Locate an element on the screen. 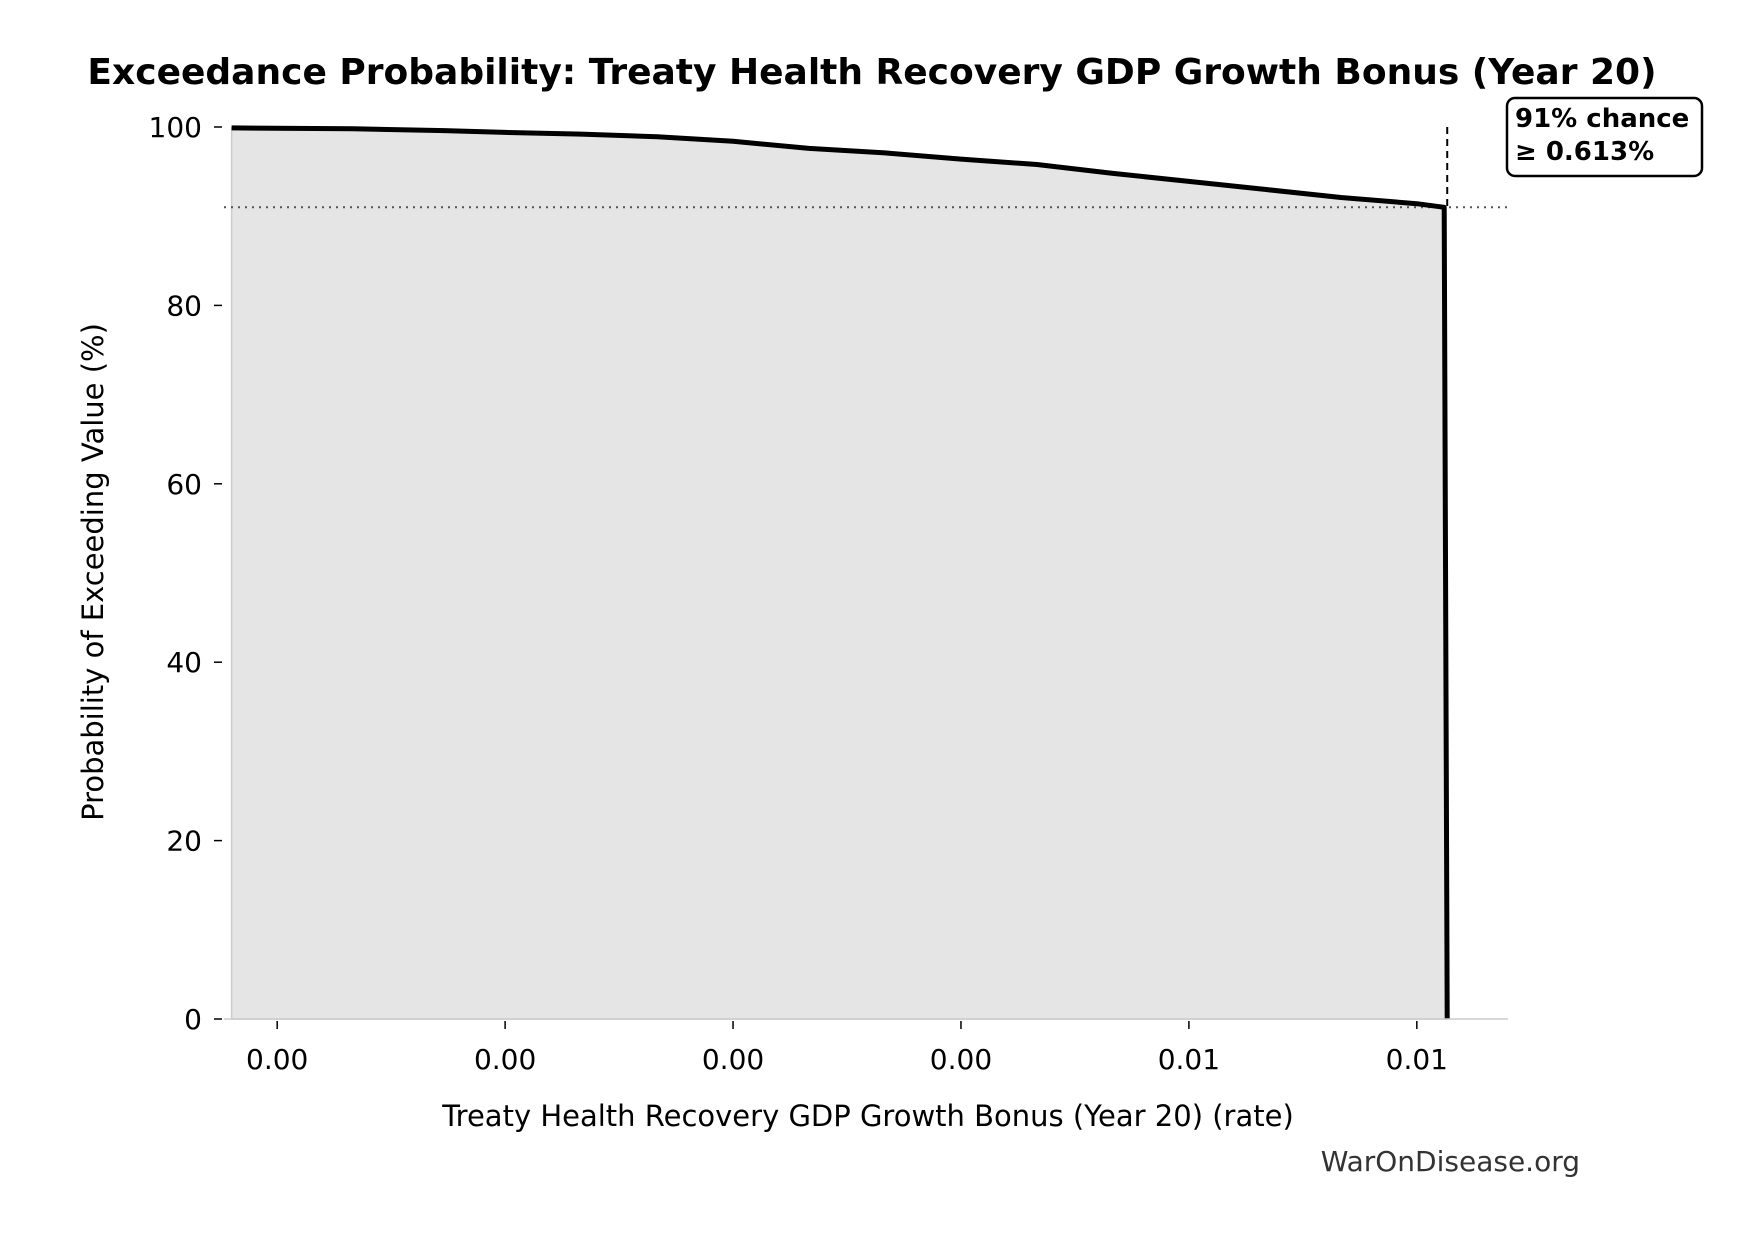 The width and height of the screenshot is (1745, 1233). y-axis-ticks: 0 20 40 60 80 100 is located at coordinates (185, 573).